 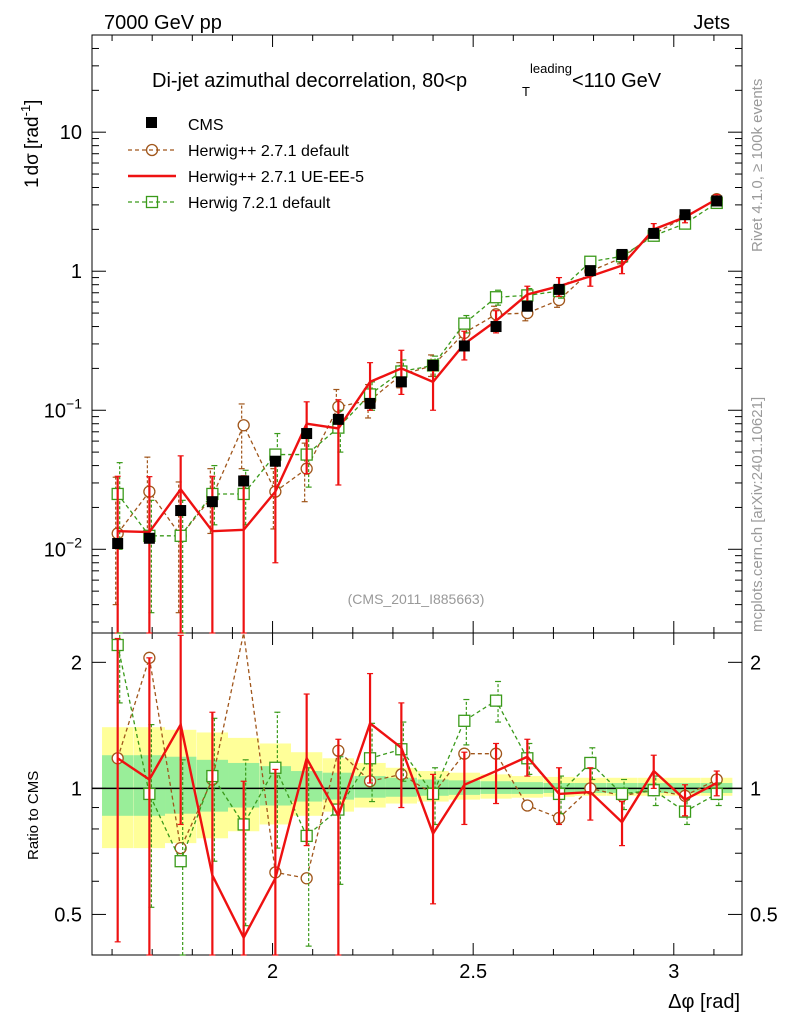 I want to click on x-tick-label: 3, so click(x=673, y=972).